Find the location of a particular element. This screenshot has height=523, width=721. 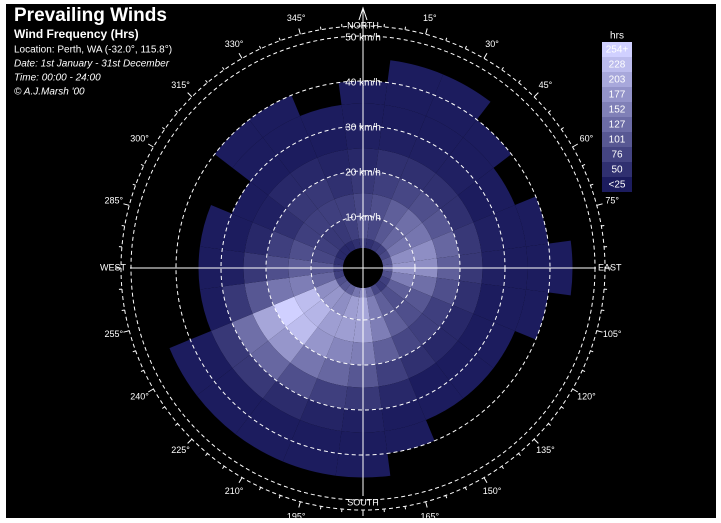

angle-label: 345° is located at coordinates (296, 18).